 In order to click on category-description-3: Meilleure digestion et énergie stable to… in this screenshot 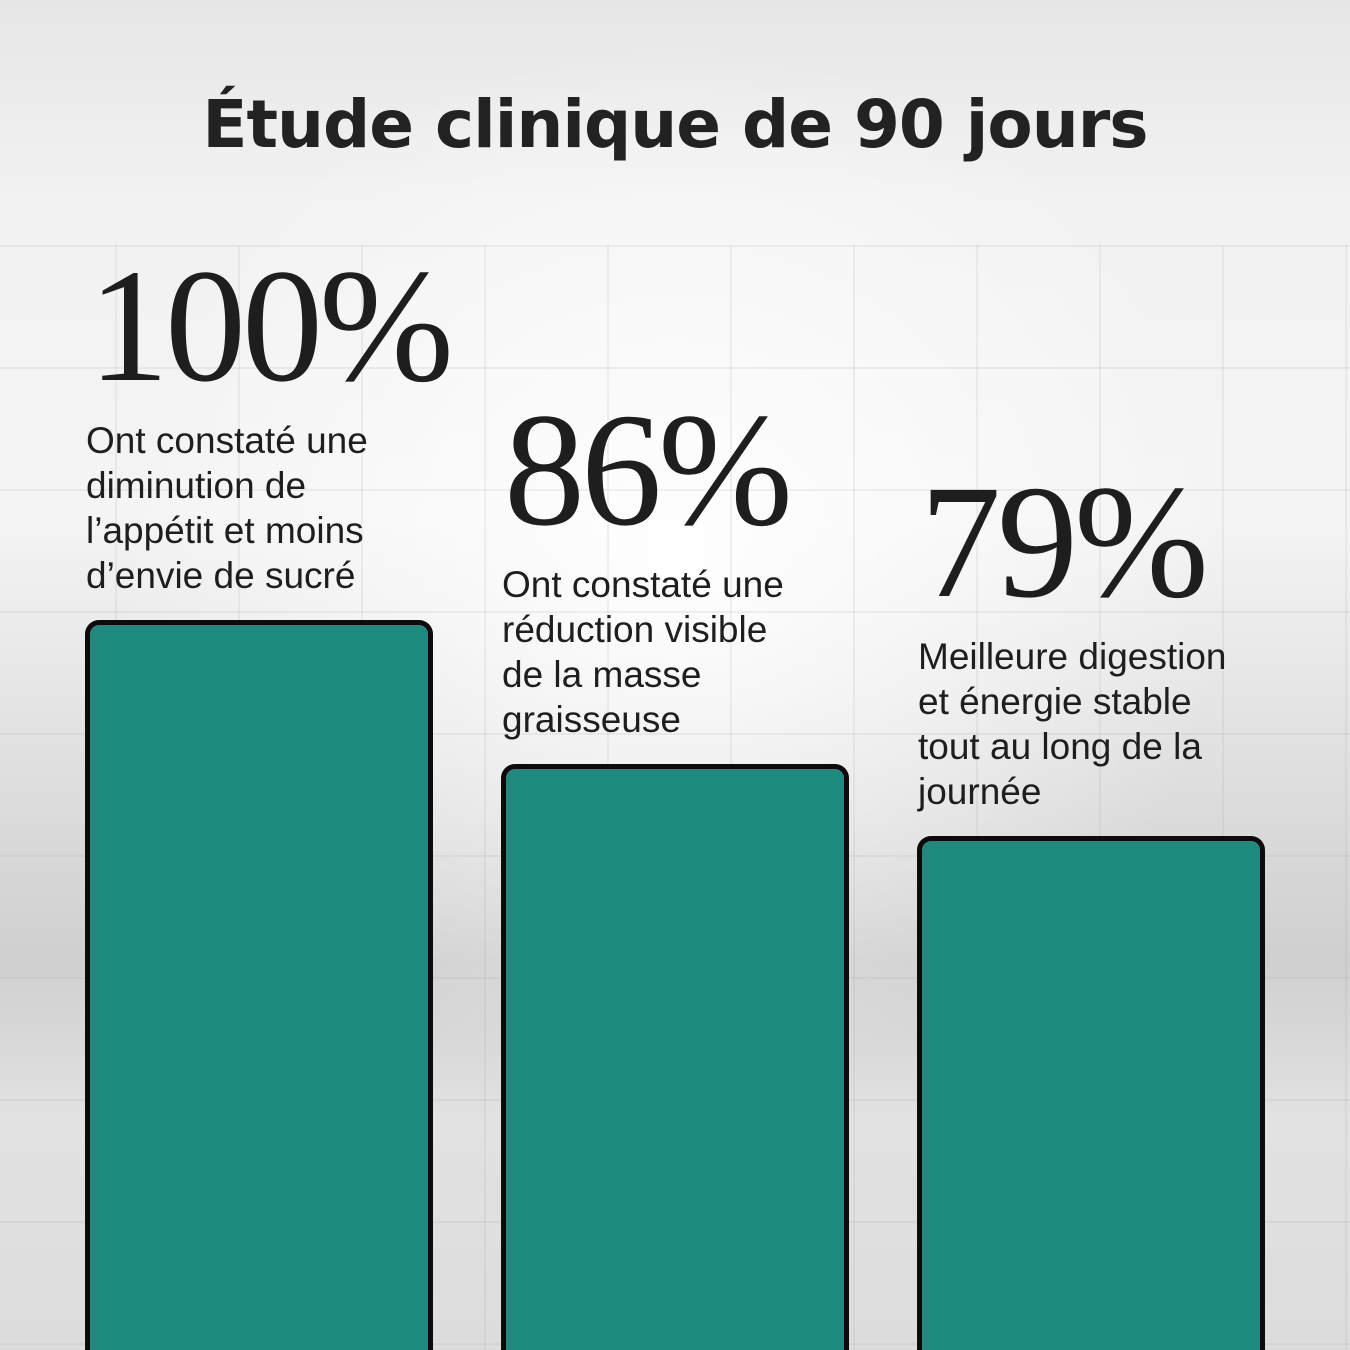, I will do `click(1072, 724)`.